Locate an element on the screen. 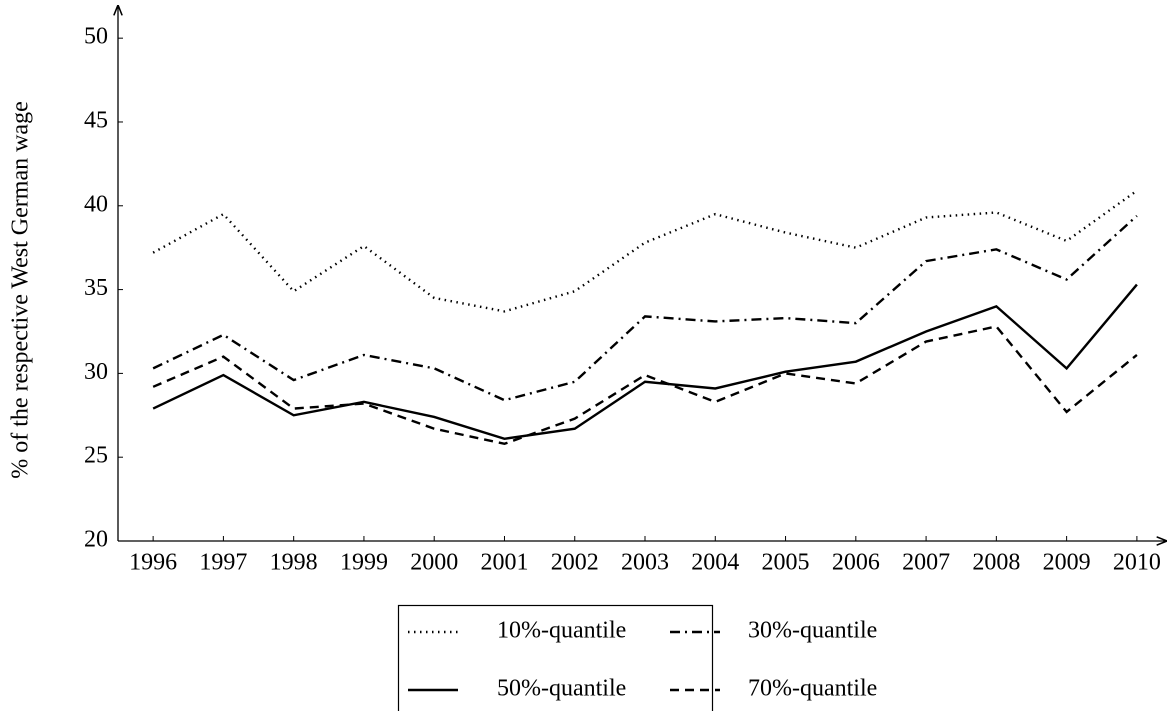  legend-label: 10%-quantile is located at coordinates (561, 631).